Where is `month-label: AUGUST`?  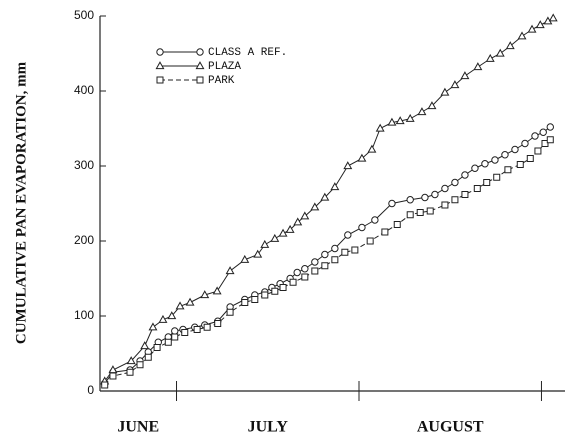
month-label: AUGUST is located at coordinates (450, 427).